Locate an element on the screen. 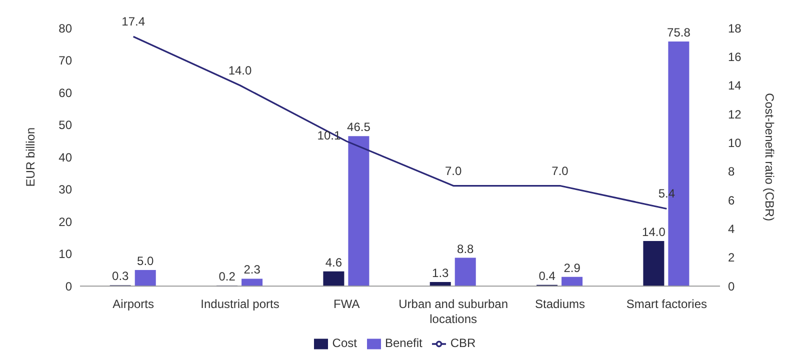  data-label: 17.4 is located at coordinates (134, 21).